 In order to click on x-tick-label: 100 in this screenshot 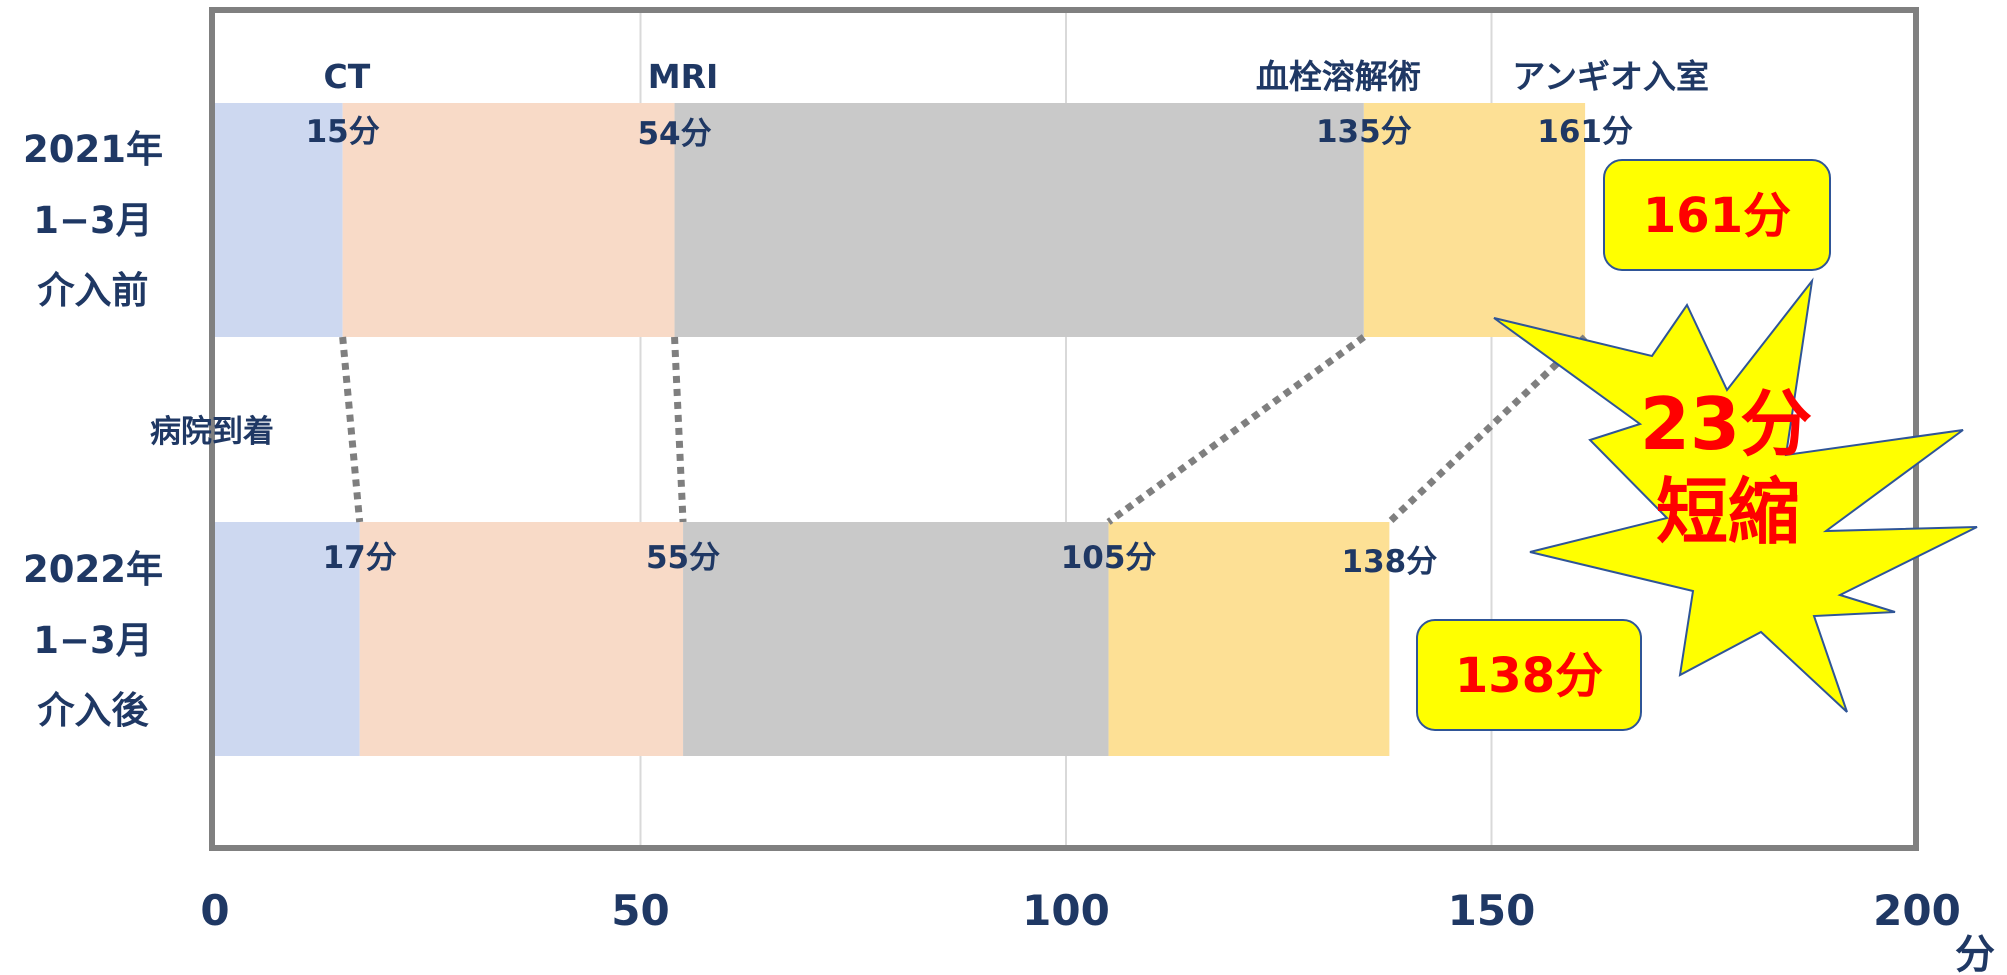, I will do `click(1066, 910)`.